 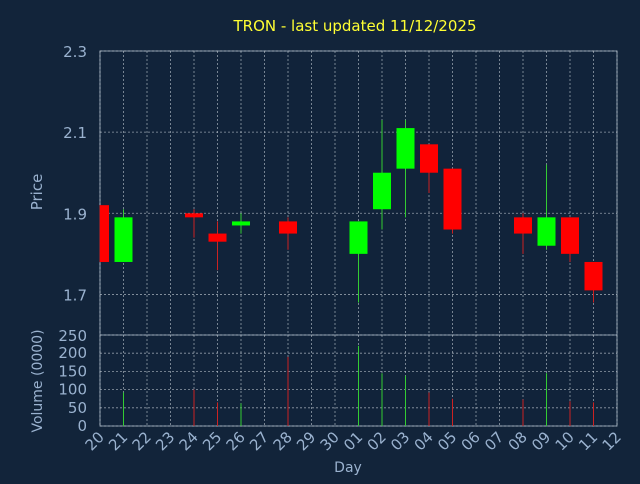 What do you see at coordinates (358, 385) in the screenshot?
I see `volume-series` at bounding box center [358, 385].